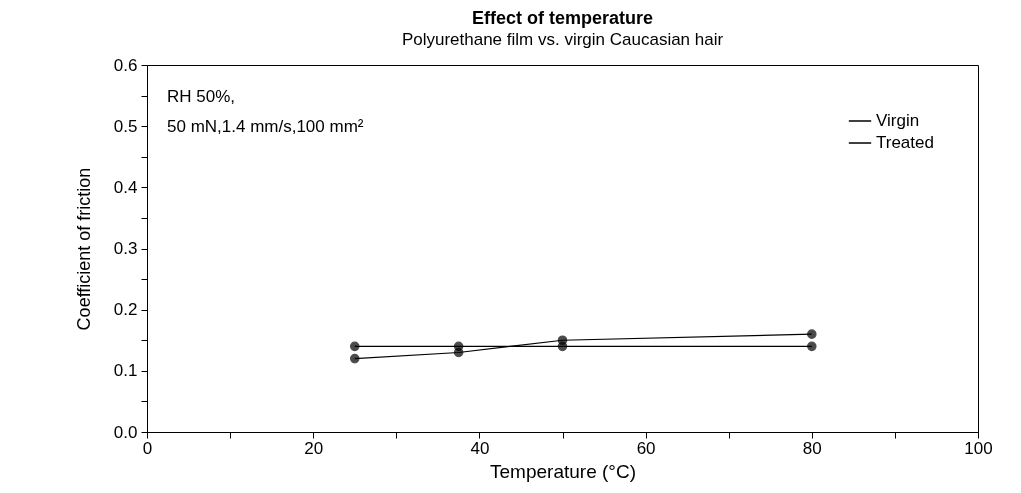 This screenshot has height=493, width=1021. I want to click on y-axis-title: Coefficient of friction, so click(83, 249).